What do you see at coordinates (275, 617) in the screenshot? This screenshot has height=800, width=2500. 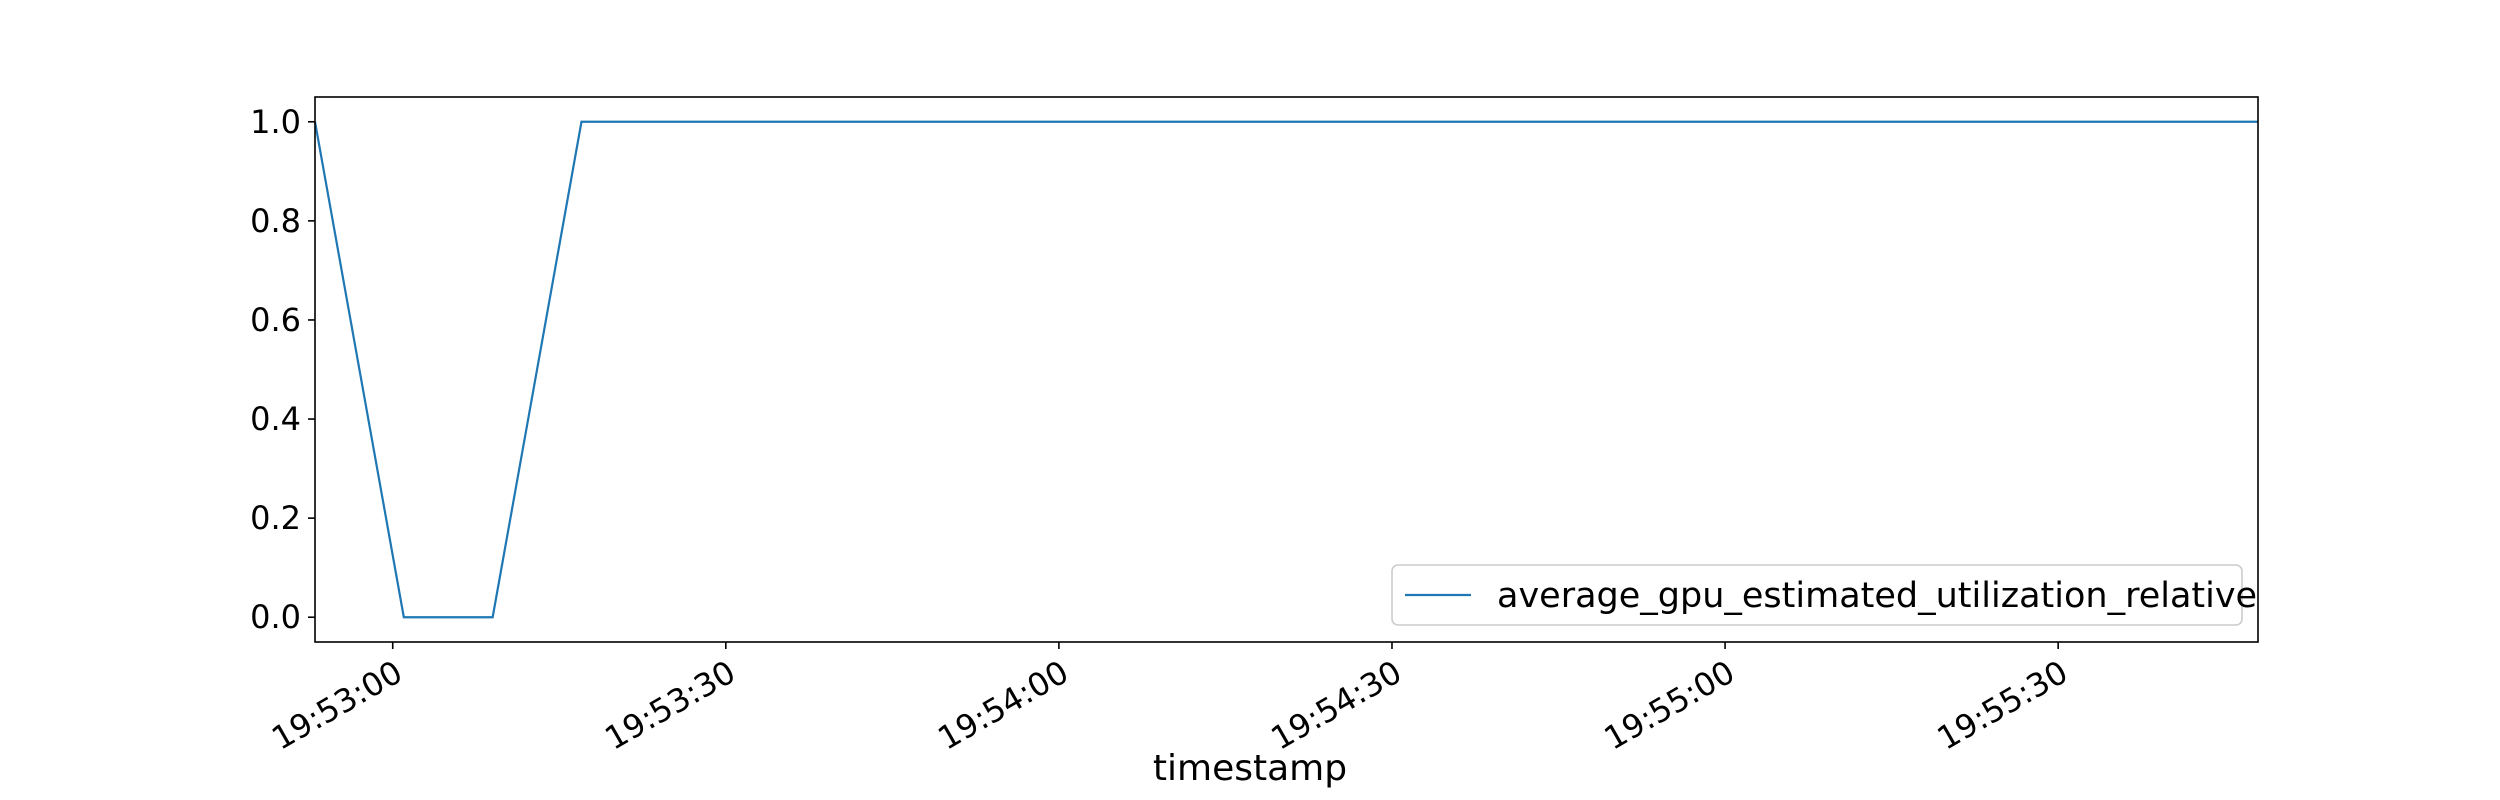 I see `y-tick-label-0: 0.0` at bounding box center [275, 617].